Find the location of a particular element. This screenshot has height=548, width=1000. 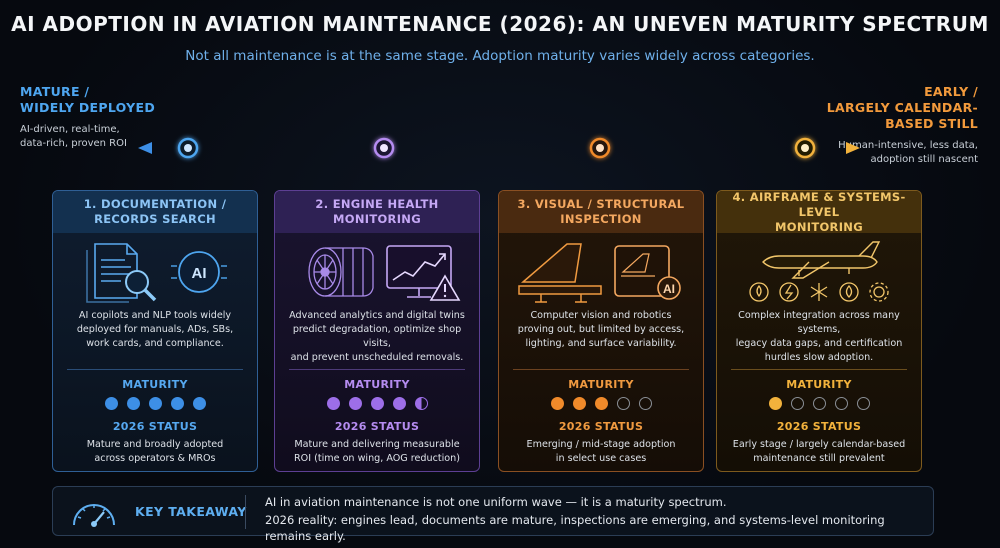

status-line: Emerging / mid-stage adoption is located at coordinates (601, 444).